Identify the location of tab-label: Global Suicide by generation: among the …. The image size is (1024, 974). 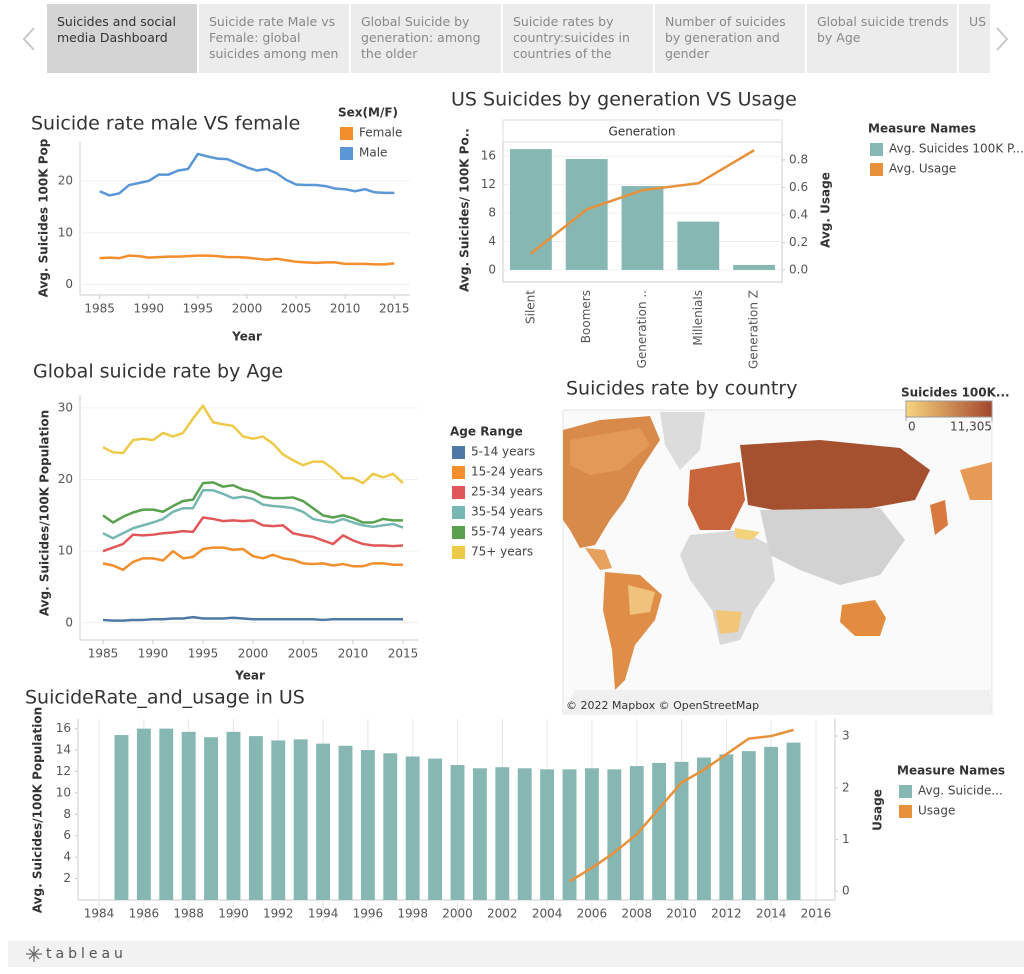
(421, 37).